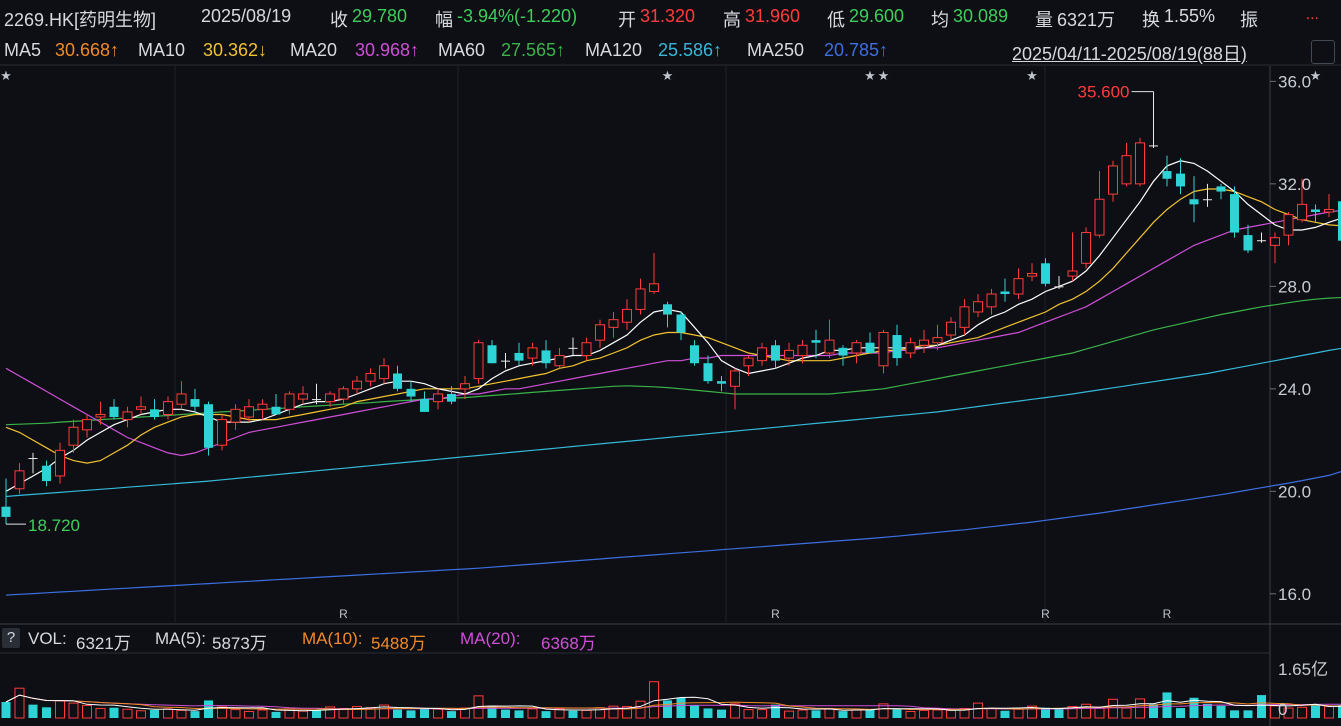 The width and height of the screenshot is (1341, 726). I want to click on close-label: 收, so click(339, 20).